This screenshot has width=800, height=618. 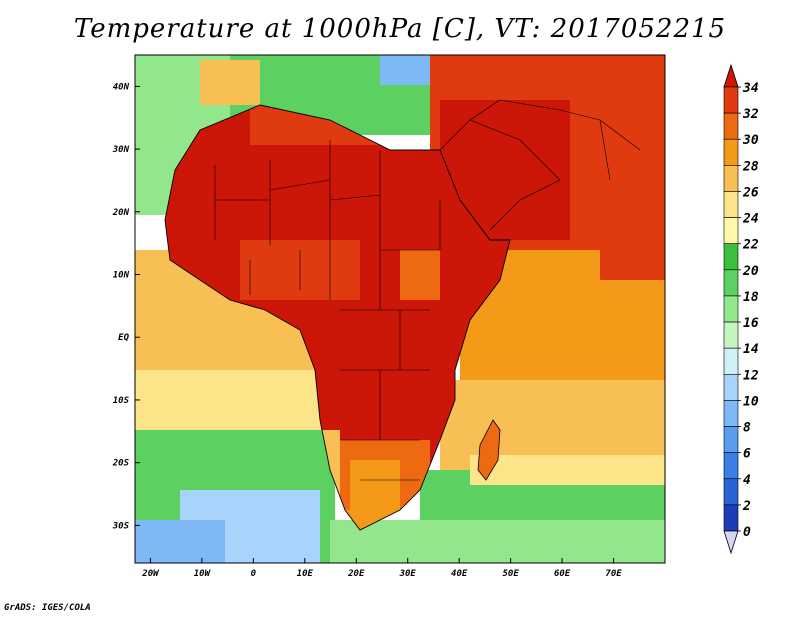 What do you see at coordinates (375, 485) in the screenshot?
I see `kalahari` at bounding box center [375, 485].